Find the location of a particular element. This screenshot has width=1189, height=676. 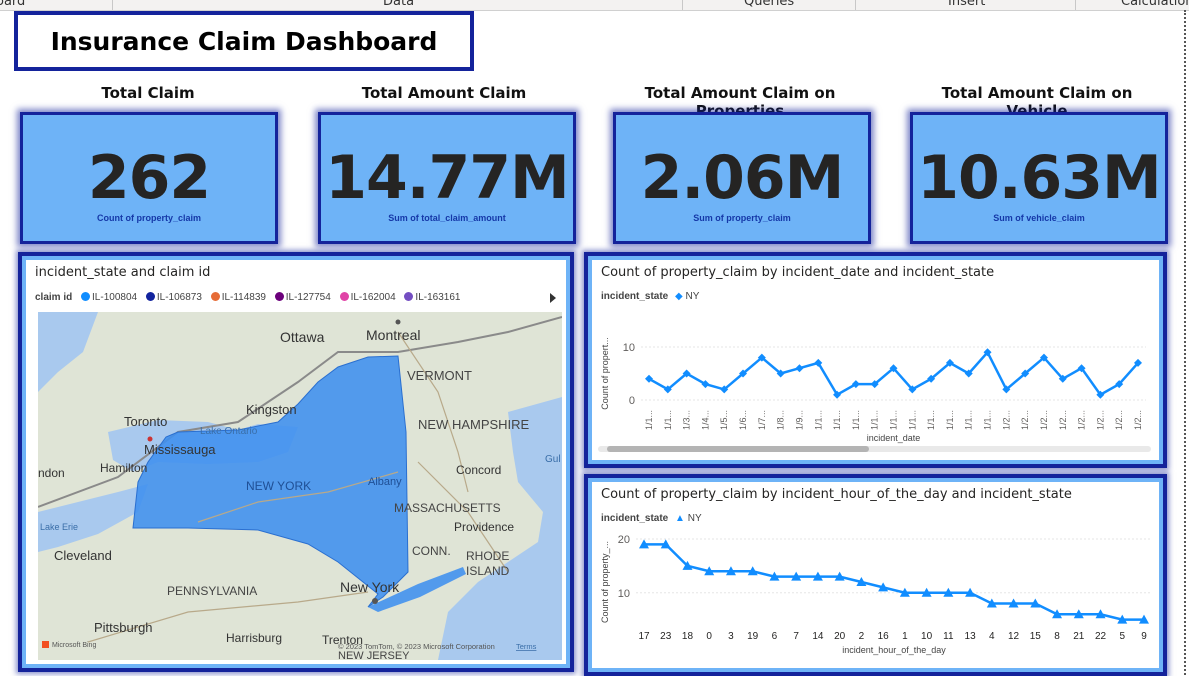

ribbon-tab-insert: Insert is located at coordinates (967, 4).